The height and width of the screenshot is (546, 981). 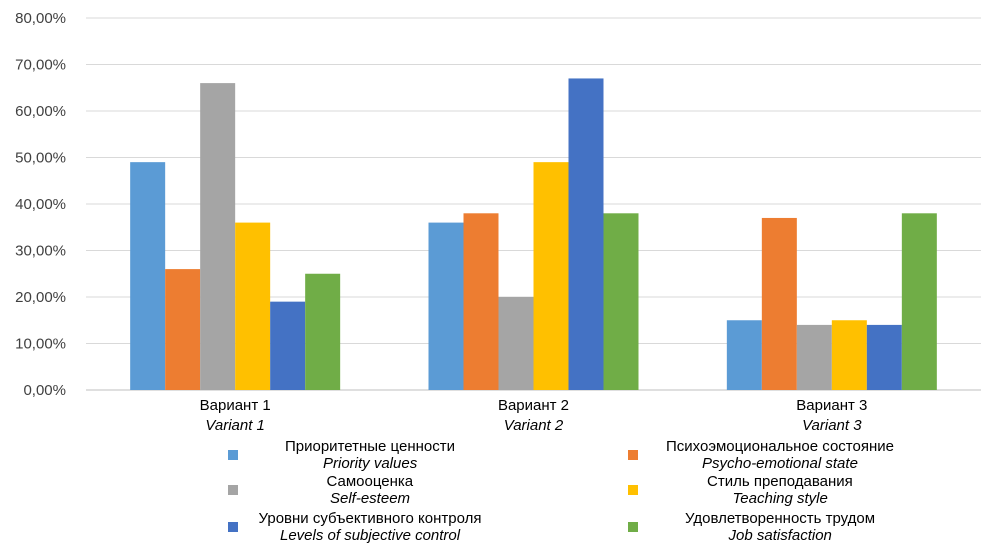 I want to click on legend-label: Приоритетные ценности, so click(x=370, y=446).